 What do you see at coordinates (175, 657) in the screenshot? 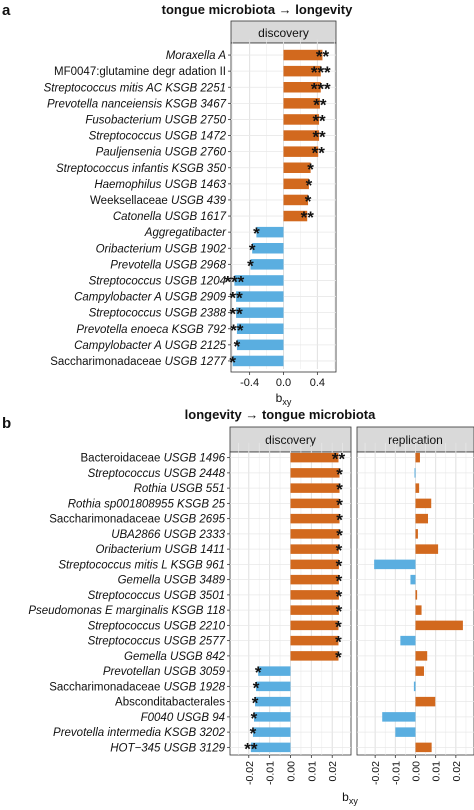
I see `category-label: Gemella USGB 842` at bounding box center [175, 657].